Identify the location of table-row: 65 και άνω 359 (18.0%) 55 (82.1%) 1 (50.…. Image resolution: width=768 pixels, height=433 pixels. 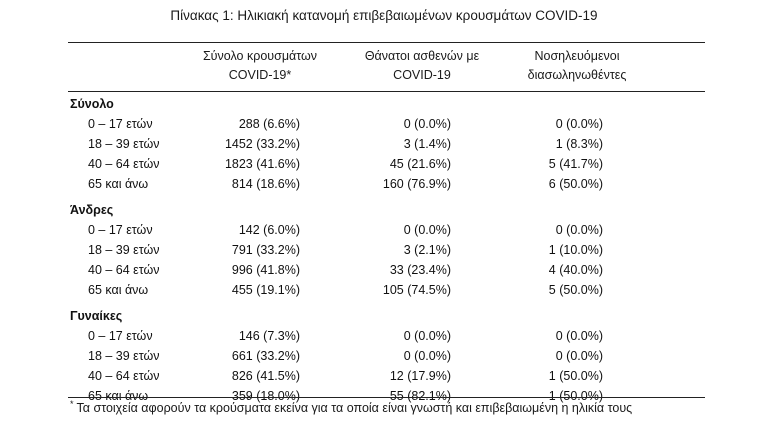
(384, 396).